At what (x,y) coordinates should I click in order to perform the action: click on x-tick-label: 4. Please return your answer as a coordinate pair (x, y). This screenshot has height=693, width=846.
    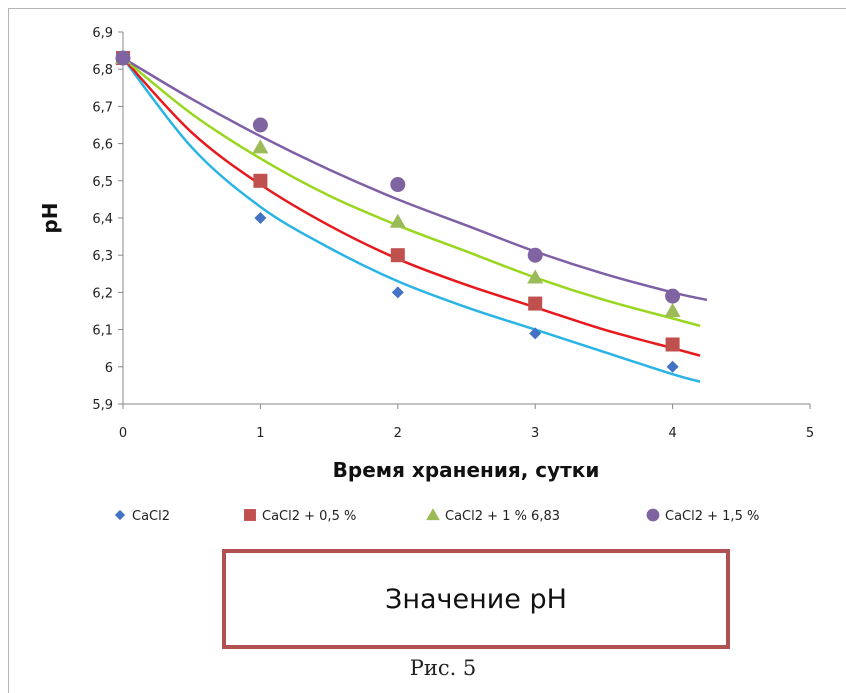
    Looking at the image, I should click on (672, 433).